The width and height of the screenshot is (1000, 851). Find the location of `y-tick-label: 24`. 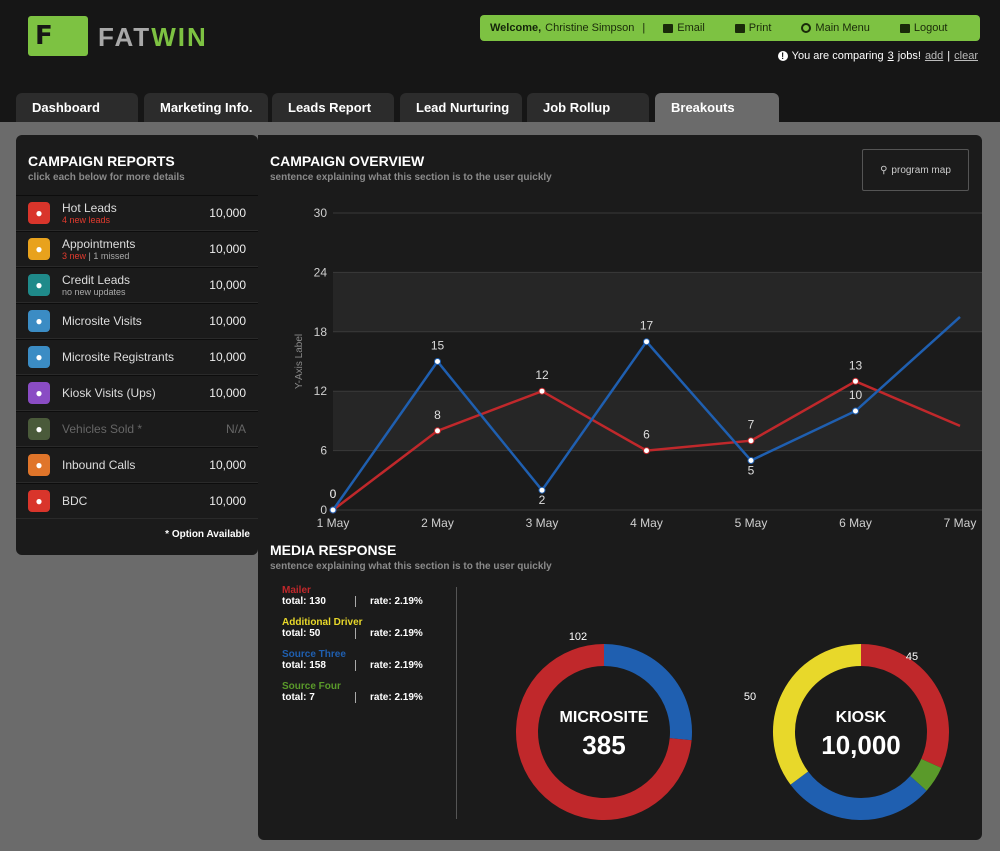

y-tick-label: 24 is located at coordinates (321, 272).